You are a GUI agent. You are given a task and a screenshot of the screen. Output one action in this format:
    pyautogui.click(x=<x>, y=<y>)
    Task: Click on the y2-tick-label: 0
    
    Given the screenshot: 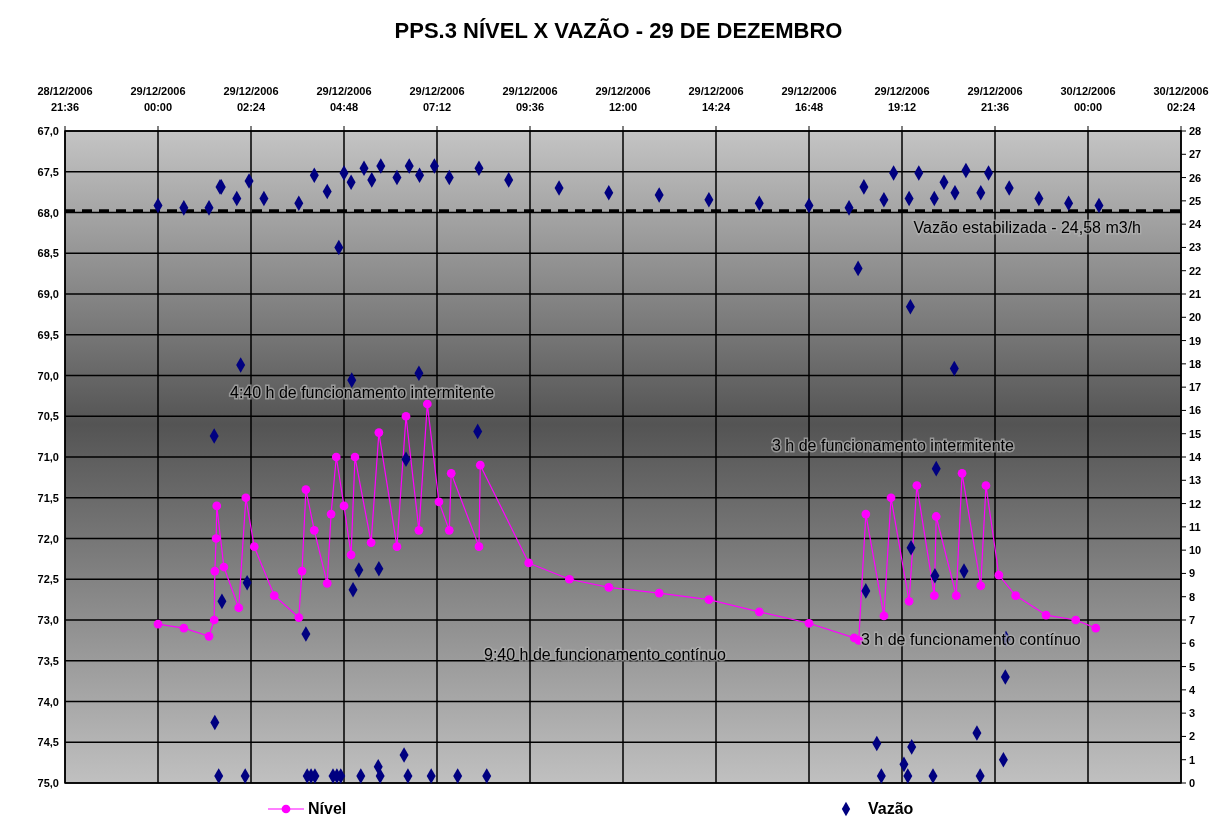 What is the action you would take?
    pyautogui.click(x=1192, y=783)
    